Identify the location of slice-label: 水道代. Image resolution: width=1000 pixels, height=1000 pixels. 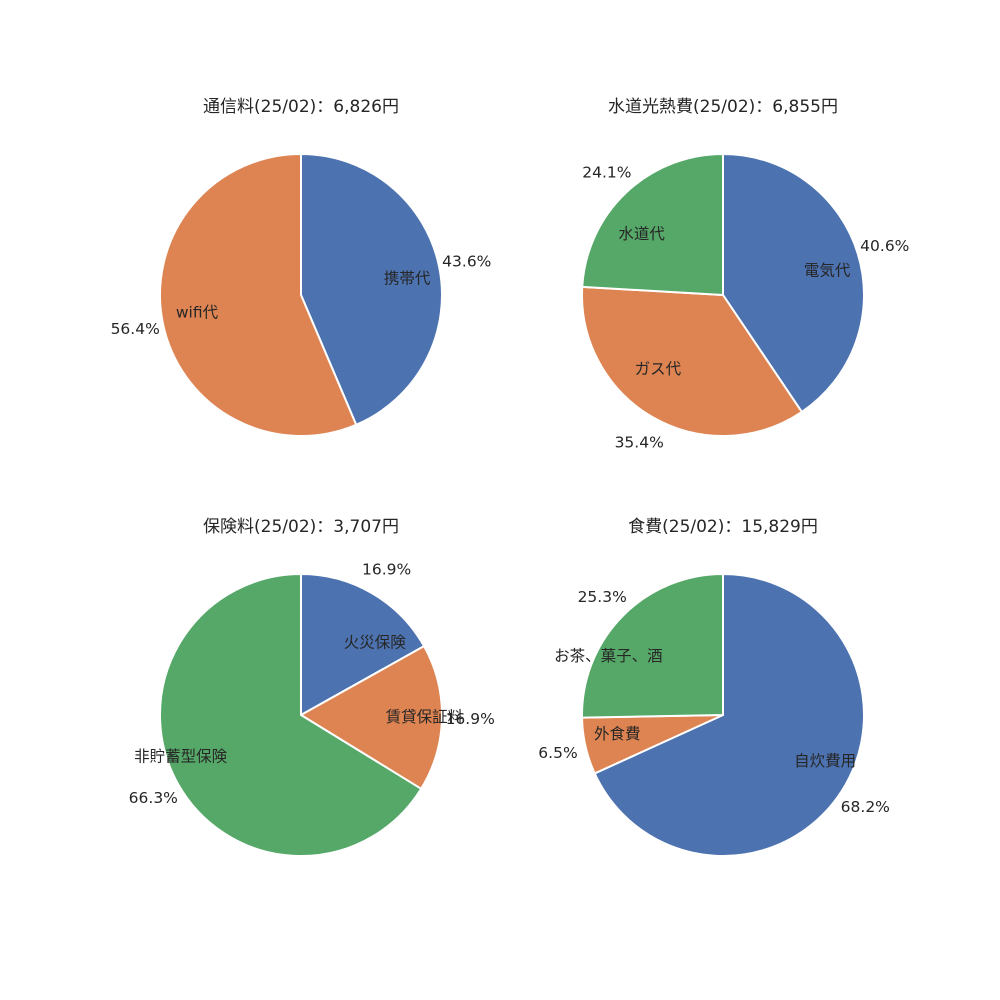
(641, 234).